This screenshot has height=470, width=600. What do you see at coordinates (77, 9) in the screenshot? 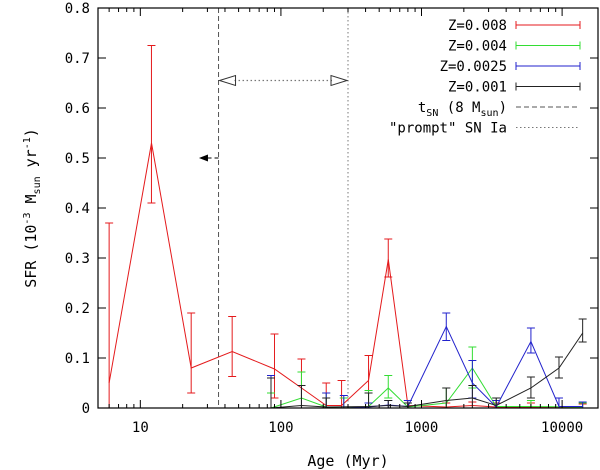
I see `y-tick-label: 0.8` at bounding box center [77, 9].